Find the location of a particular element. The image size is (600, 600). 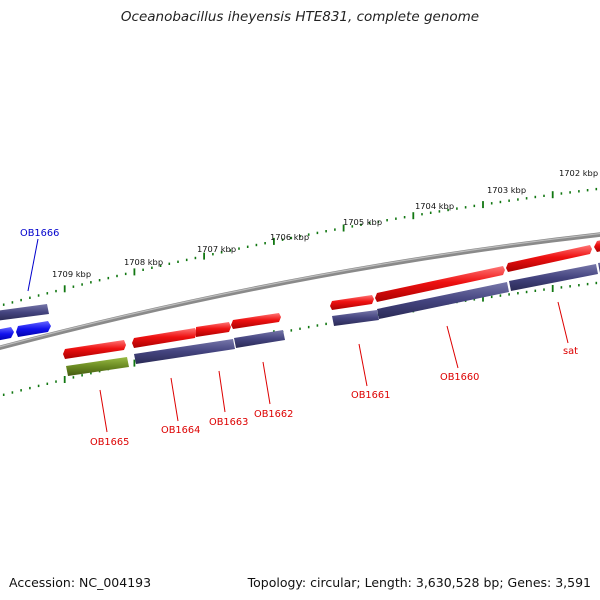

gene-label-ob1664: OB1664 is located at coordinates (180, 430).